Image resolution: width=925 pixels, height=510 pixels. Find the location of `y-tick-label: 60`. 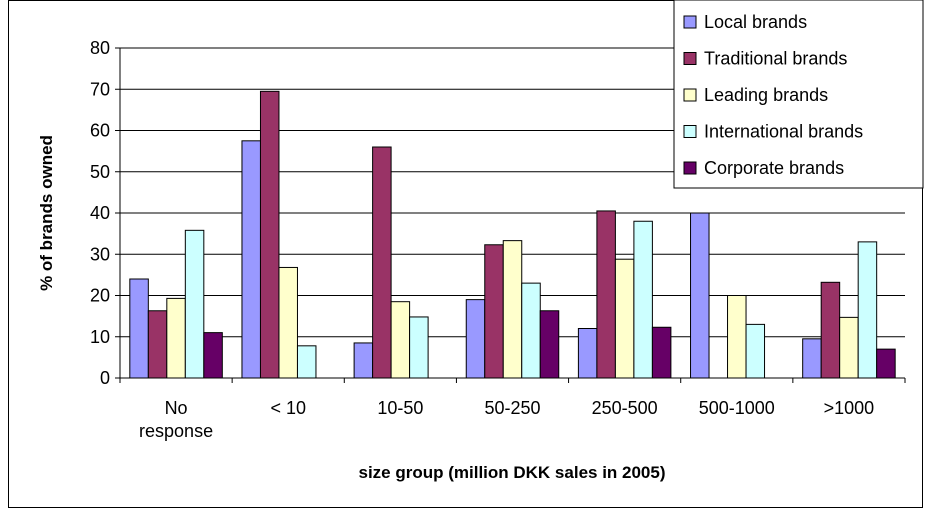

y-tick-label: 60 is located at coordinates (100, 131).